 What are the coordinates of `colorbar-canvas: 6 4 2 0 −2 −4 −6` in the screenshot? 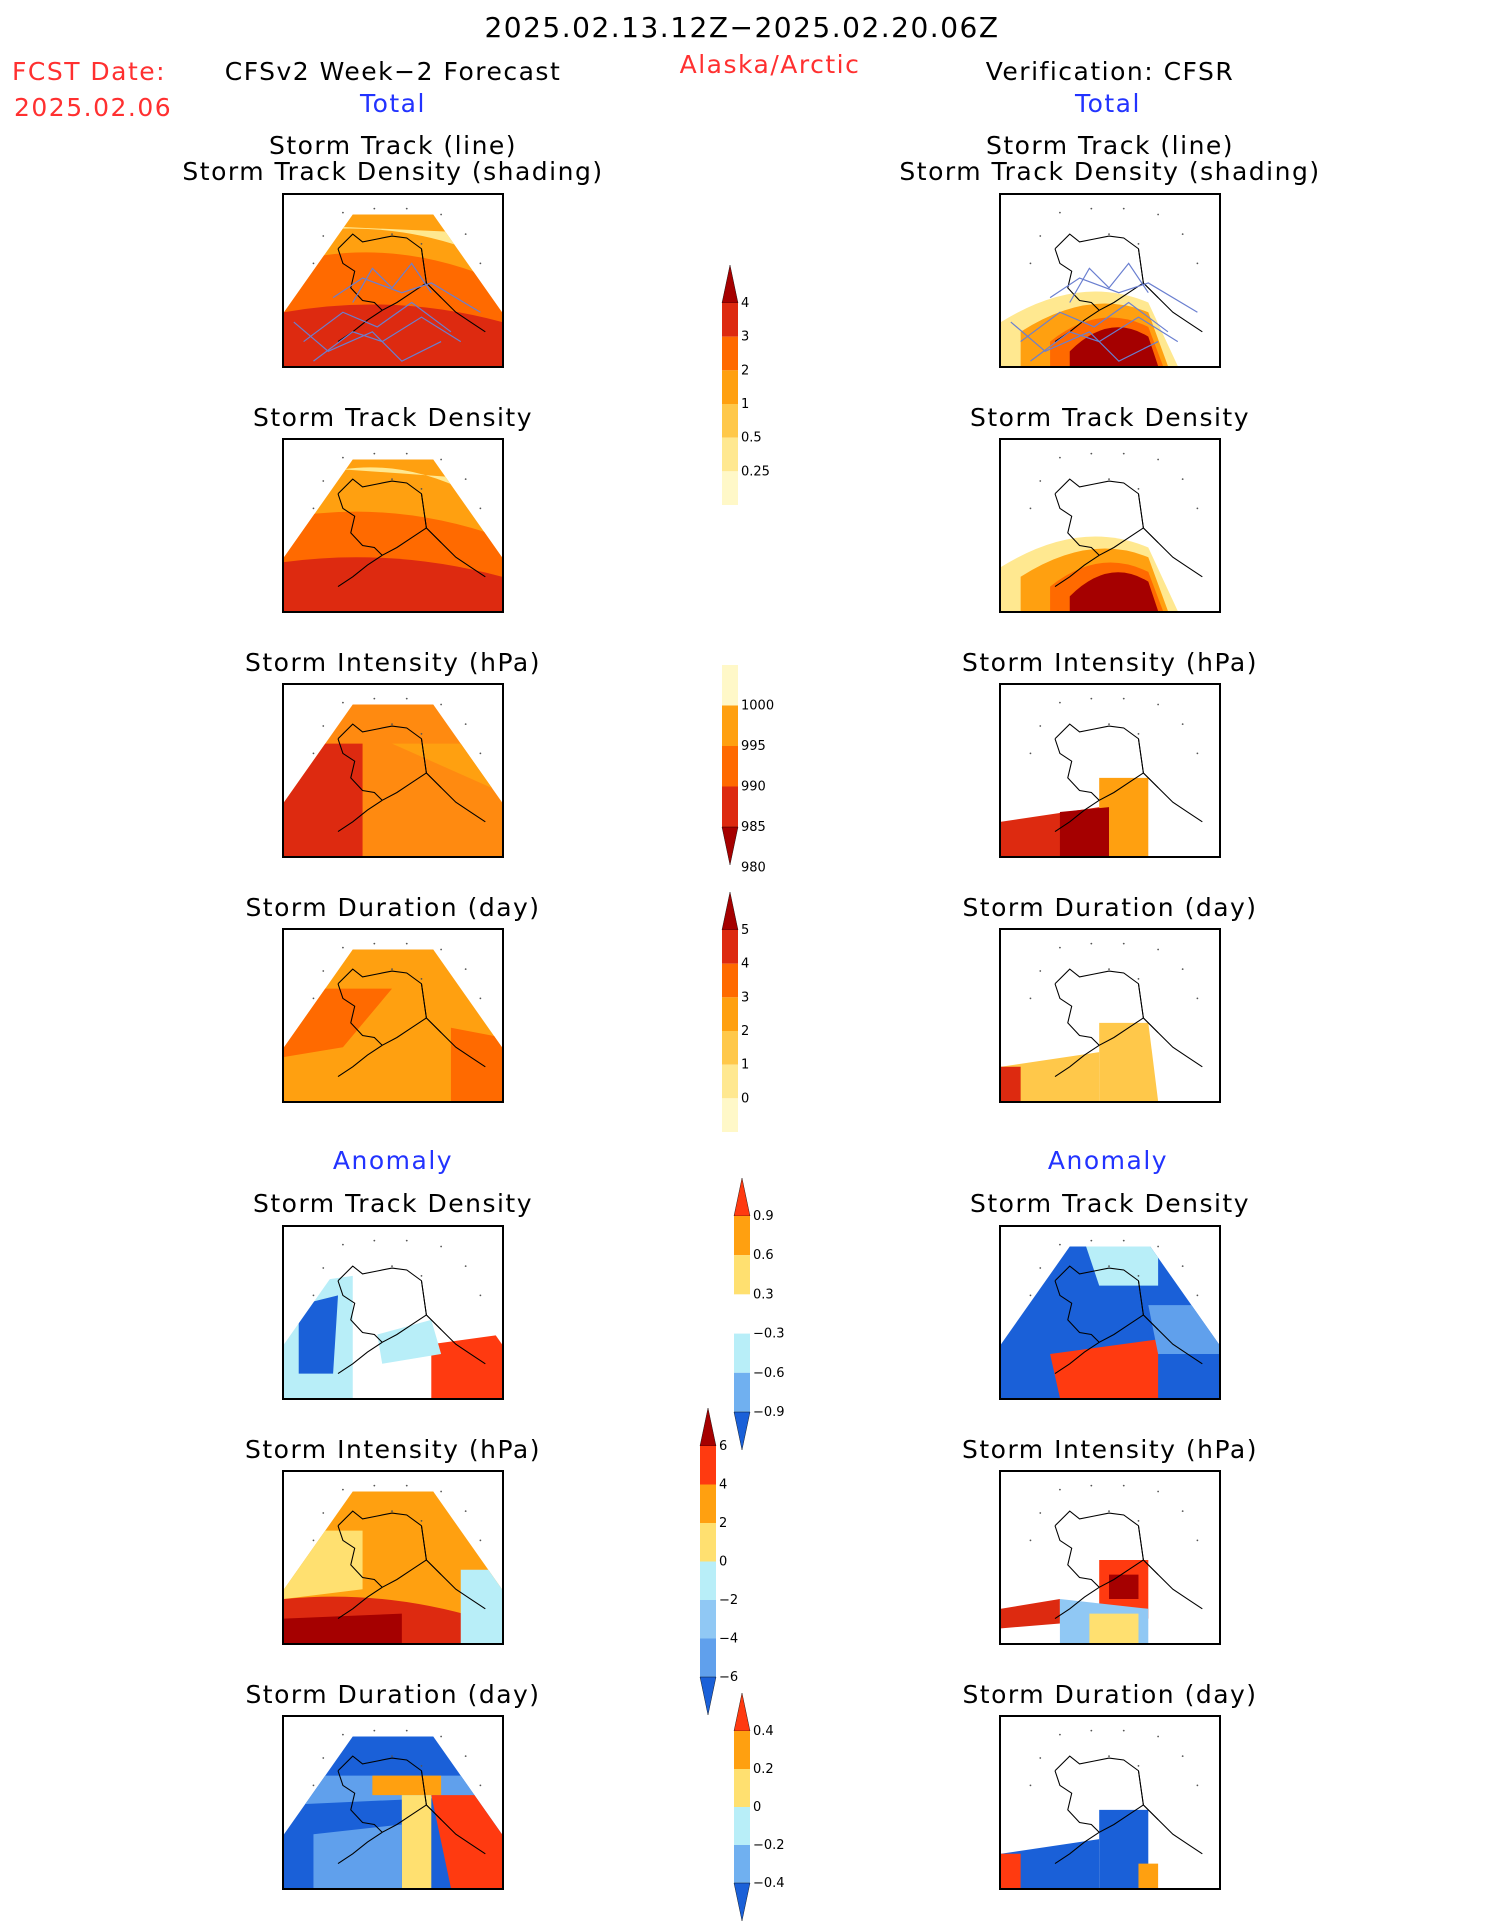 It's located at (718, 1561).